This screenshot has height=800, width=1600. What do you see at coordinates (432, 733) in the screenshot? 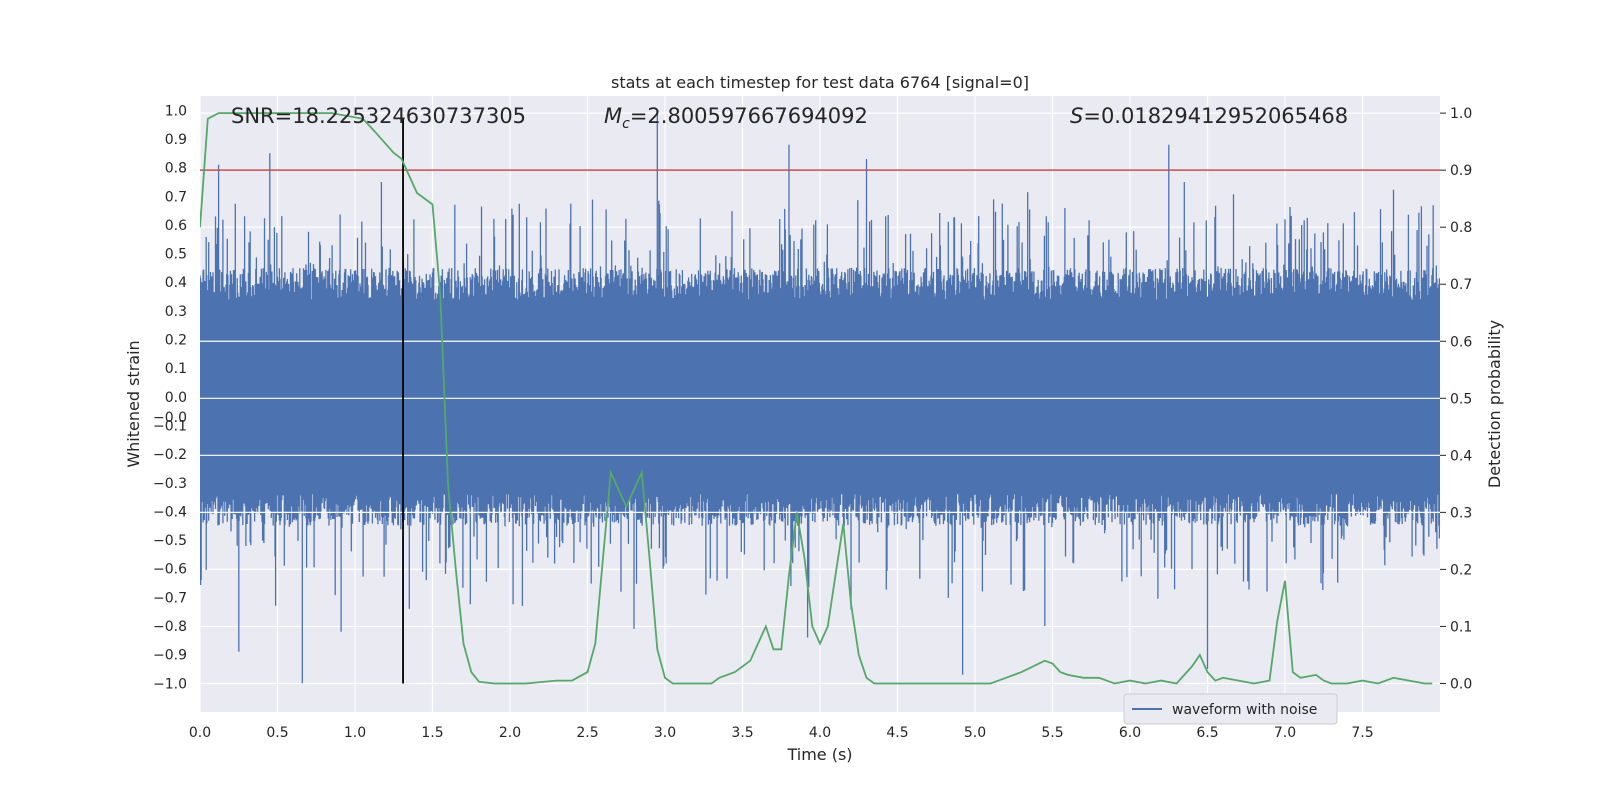
I see `x-tick-label: 1.5` at bounding box center [432, 733].